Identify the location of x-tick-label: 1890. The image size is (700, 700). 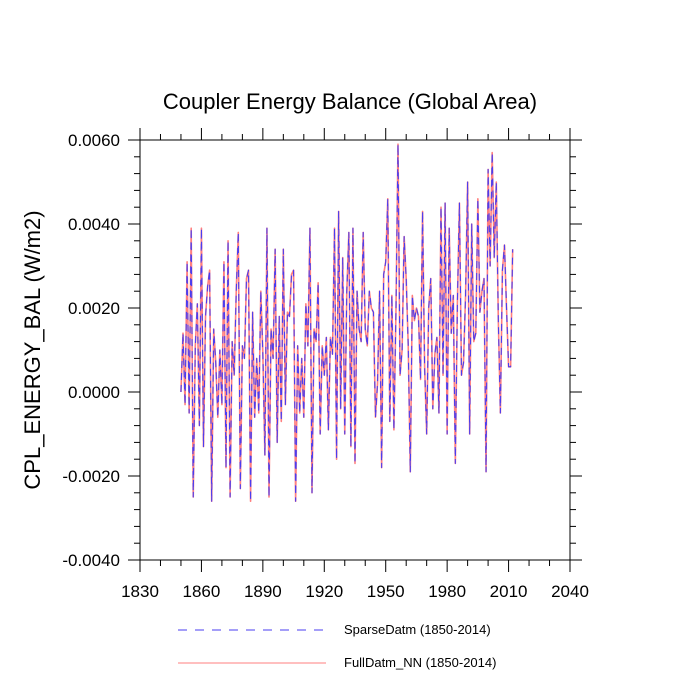
(263, 591).